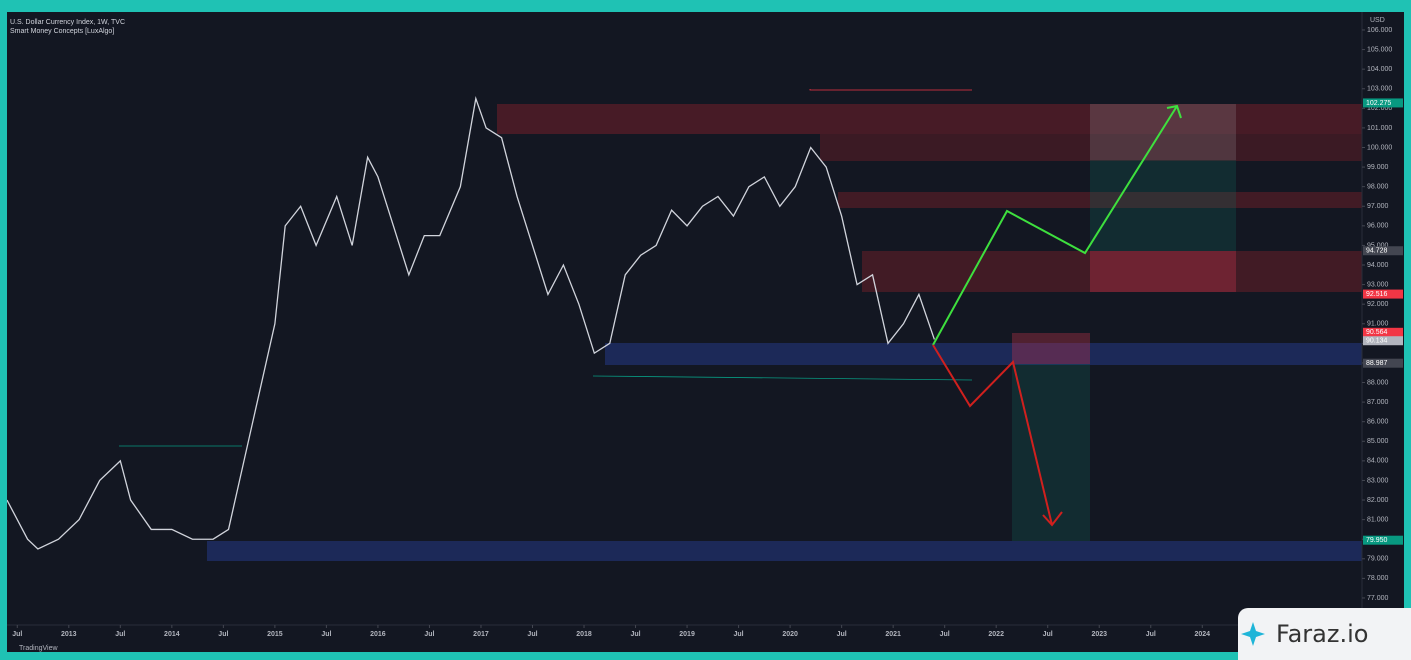 The image size is (1411, 660). Describe the element at coordinates (1379, 30) in the screenshot. I see `y-tick-label: 106.000` at that location.